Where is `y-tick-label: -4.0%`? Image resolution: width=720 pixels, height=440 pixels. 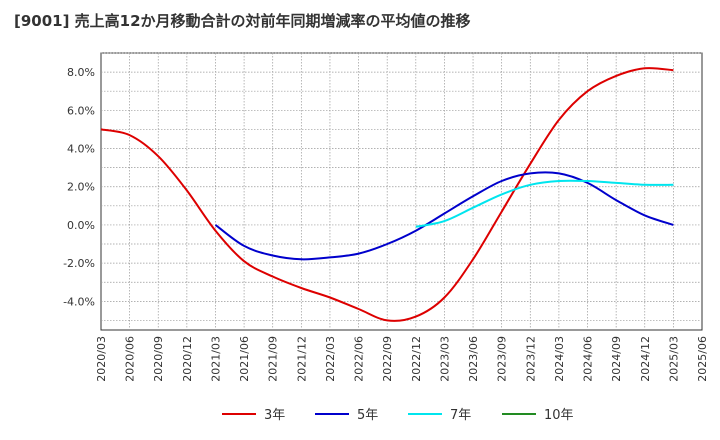 y-tick-label: -4.0% is located at coordinates (79, 301).